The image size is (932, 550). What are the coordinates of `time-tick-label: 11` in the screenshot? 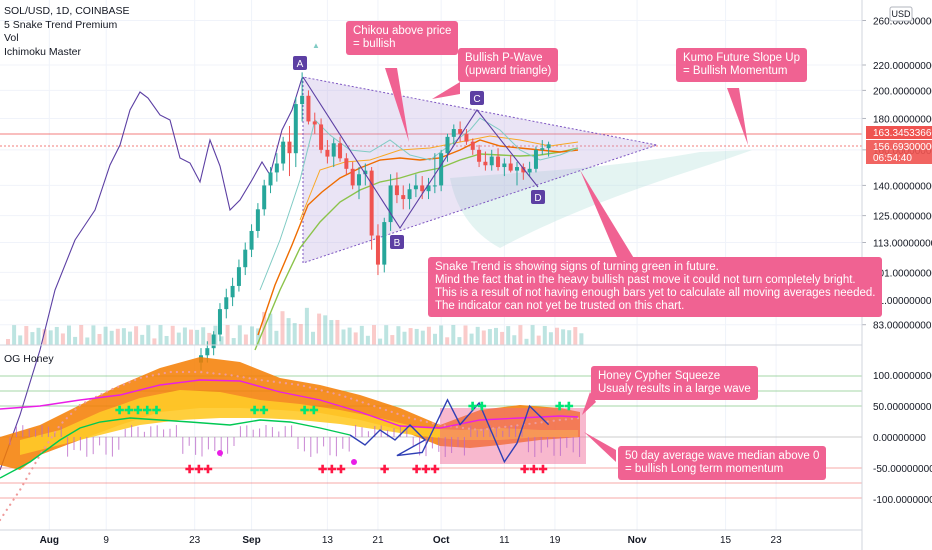 It's located at (504, 540).